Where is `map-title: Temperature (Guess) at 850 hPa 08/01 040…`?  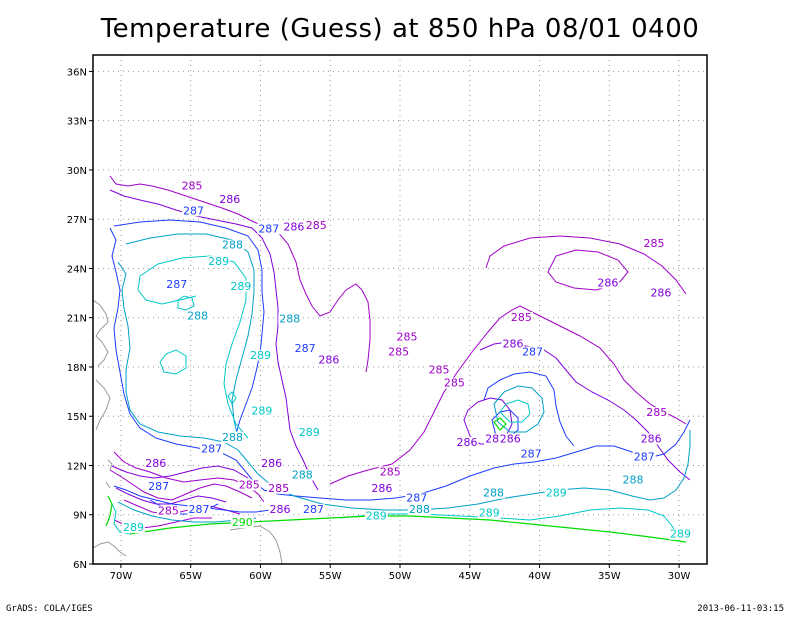
map-title: Temperature (Guess) at 850 hPa 08/01 040… is located at coordinates (400, 29).